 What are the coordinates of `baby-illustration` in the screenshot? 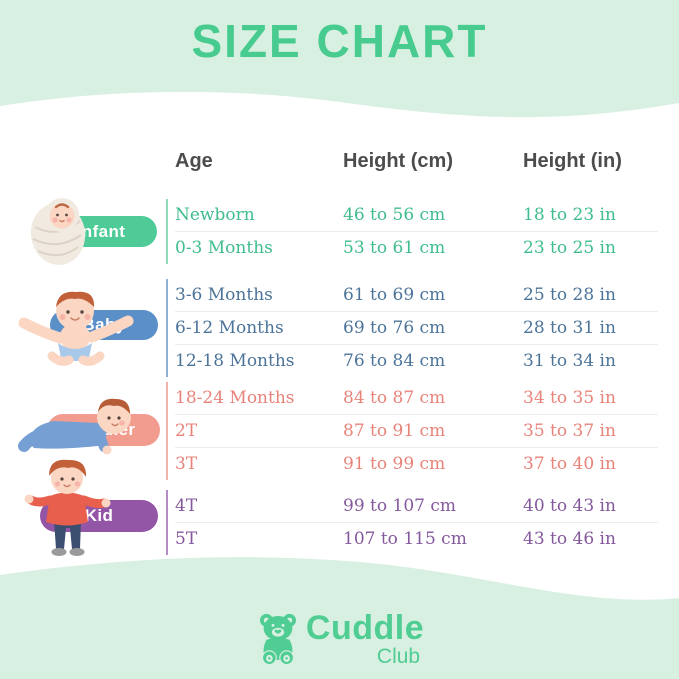 It's located at (76, 328).